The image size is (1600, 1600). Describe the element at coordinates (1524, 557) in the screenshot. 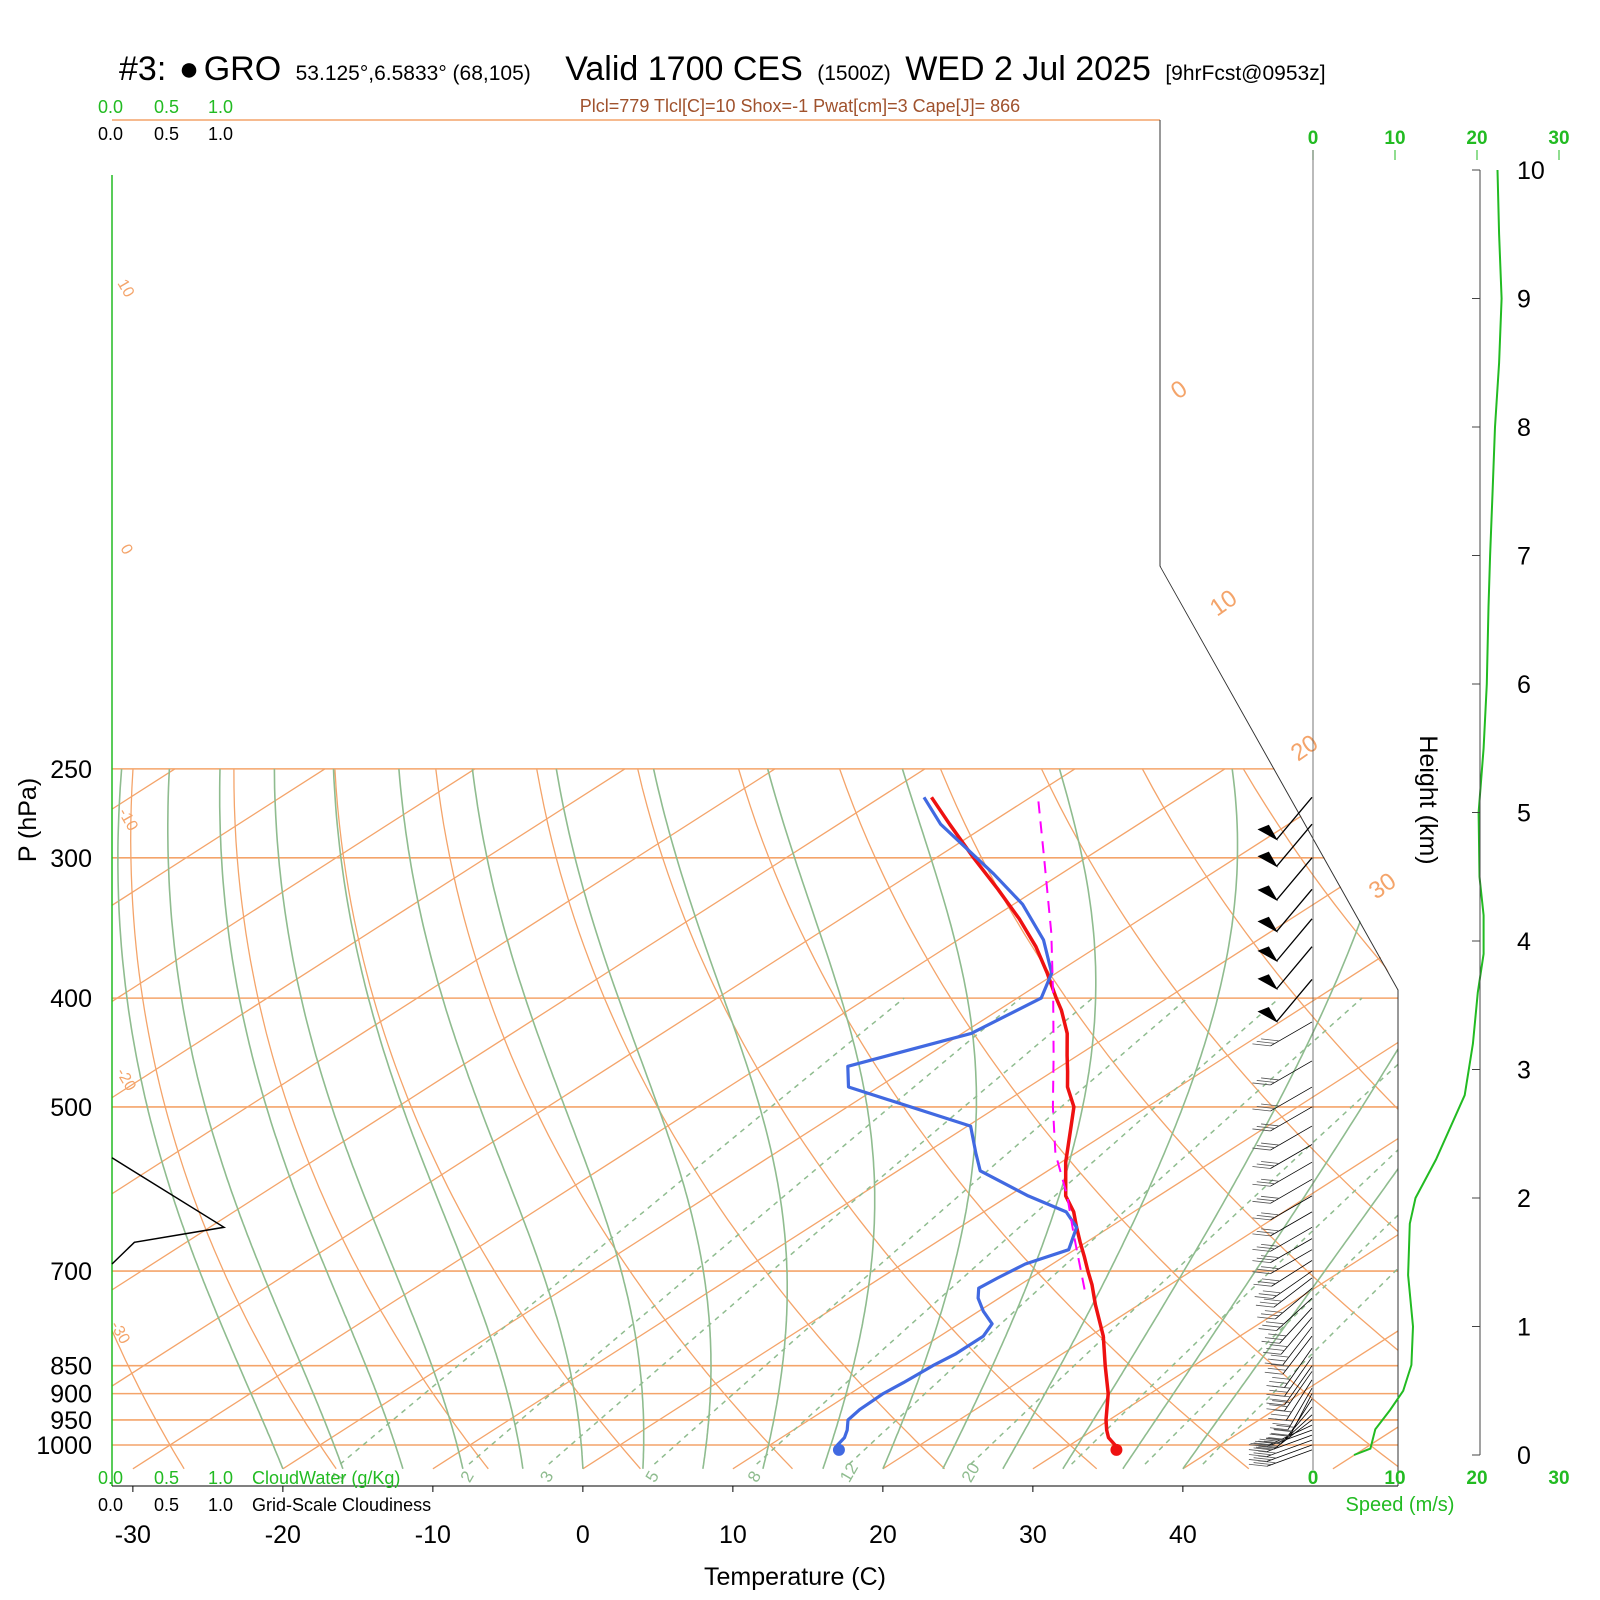

I see `height-tick-7: 7` at that location.